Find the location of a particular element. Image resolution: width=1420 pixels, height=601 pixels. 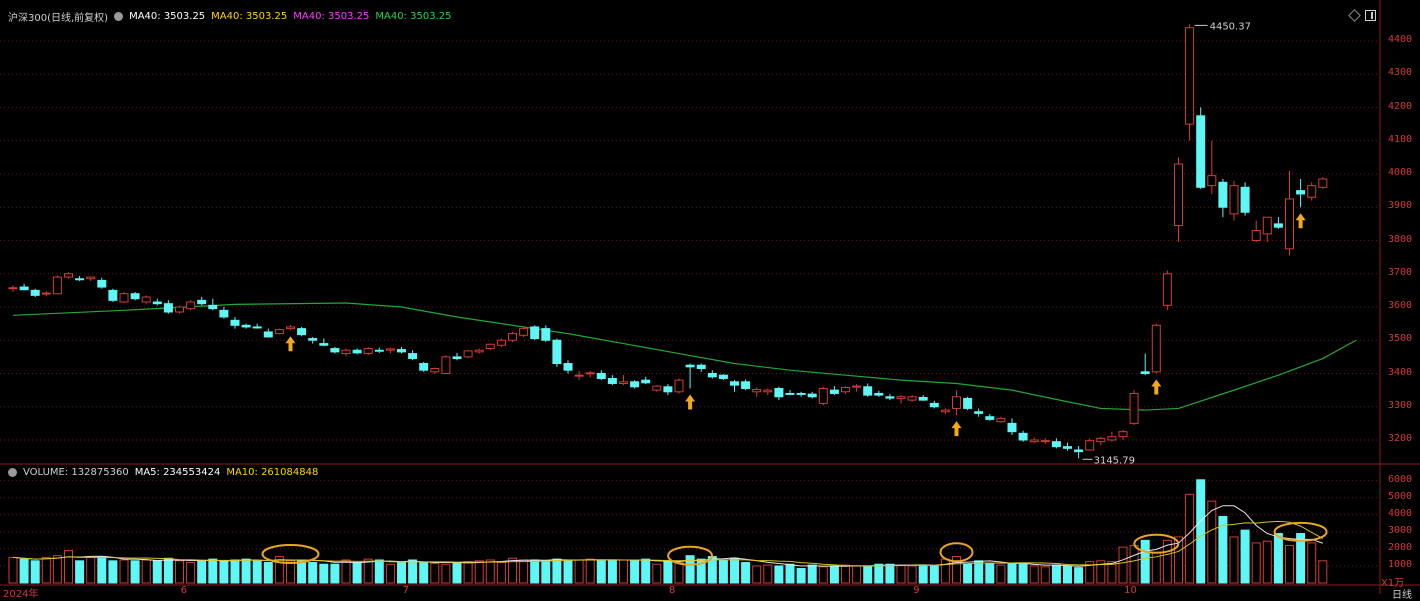

volume-highlight-circle is located at coordinates (290, 553).